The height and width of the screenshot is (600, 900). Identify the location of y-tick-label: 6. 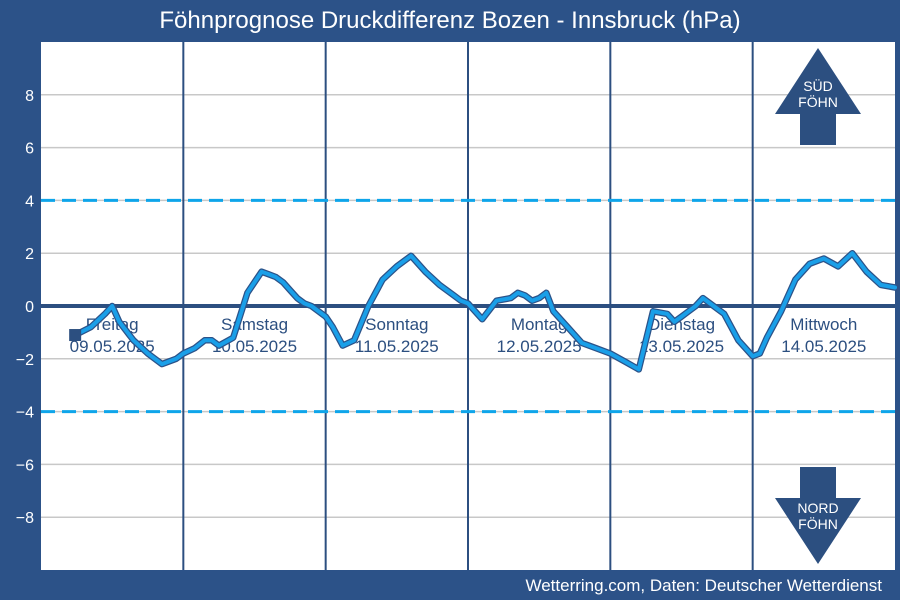
(29, 149).